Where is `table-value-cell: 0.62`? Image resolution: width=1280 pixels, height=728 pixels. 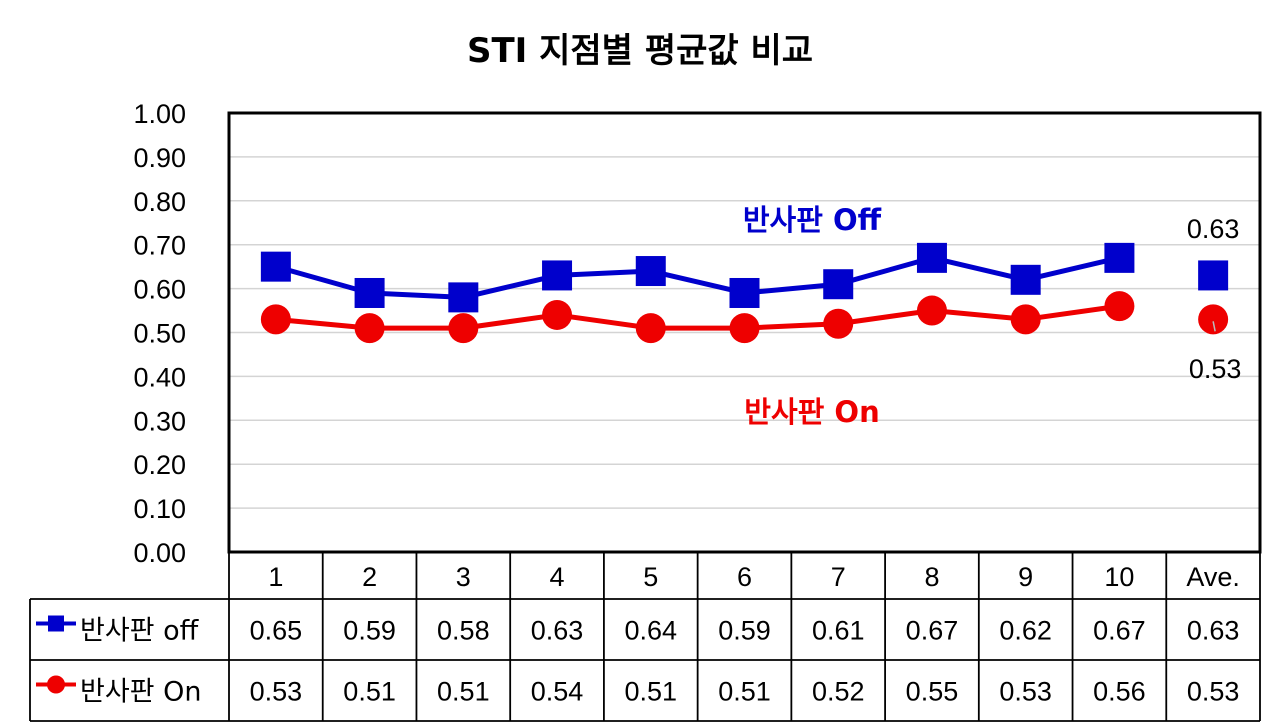 table-value-cell: 0.62 is located at coordinates (1025, 631).